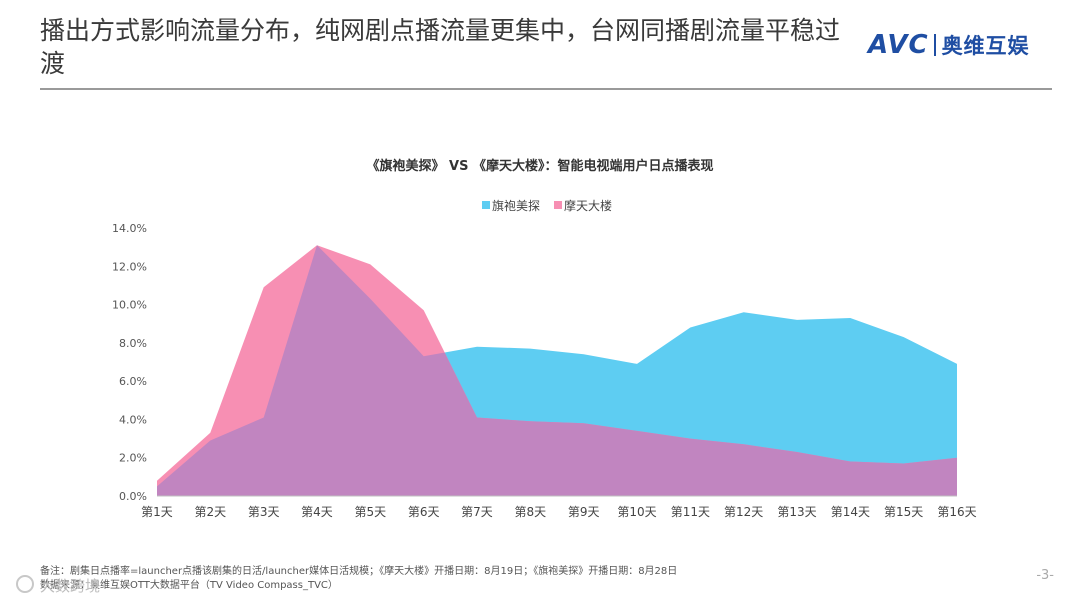 Image resolution: width=1080 pixels, height=608 pixels. I want to click on x-tick-label: 第12天, so click(743, 512).